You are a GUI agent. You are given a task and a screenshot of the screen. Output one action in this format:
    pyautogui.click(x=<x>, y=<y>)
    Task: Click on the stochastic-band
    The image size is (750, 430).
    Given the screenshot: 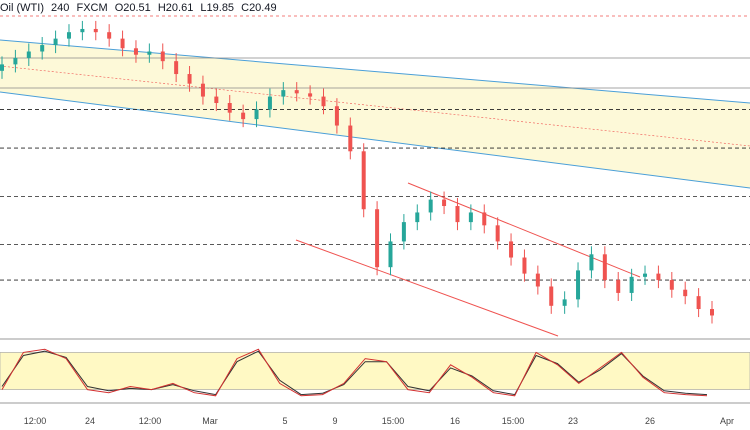 What is the action you would take?
    pyautogui.click(x=375, y=371)
    